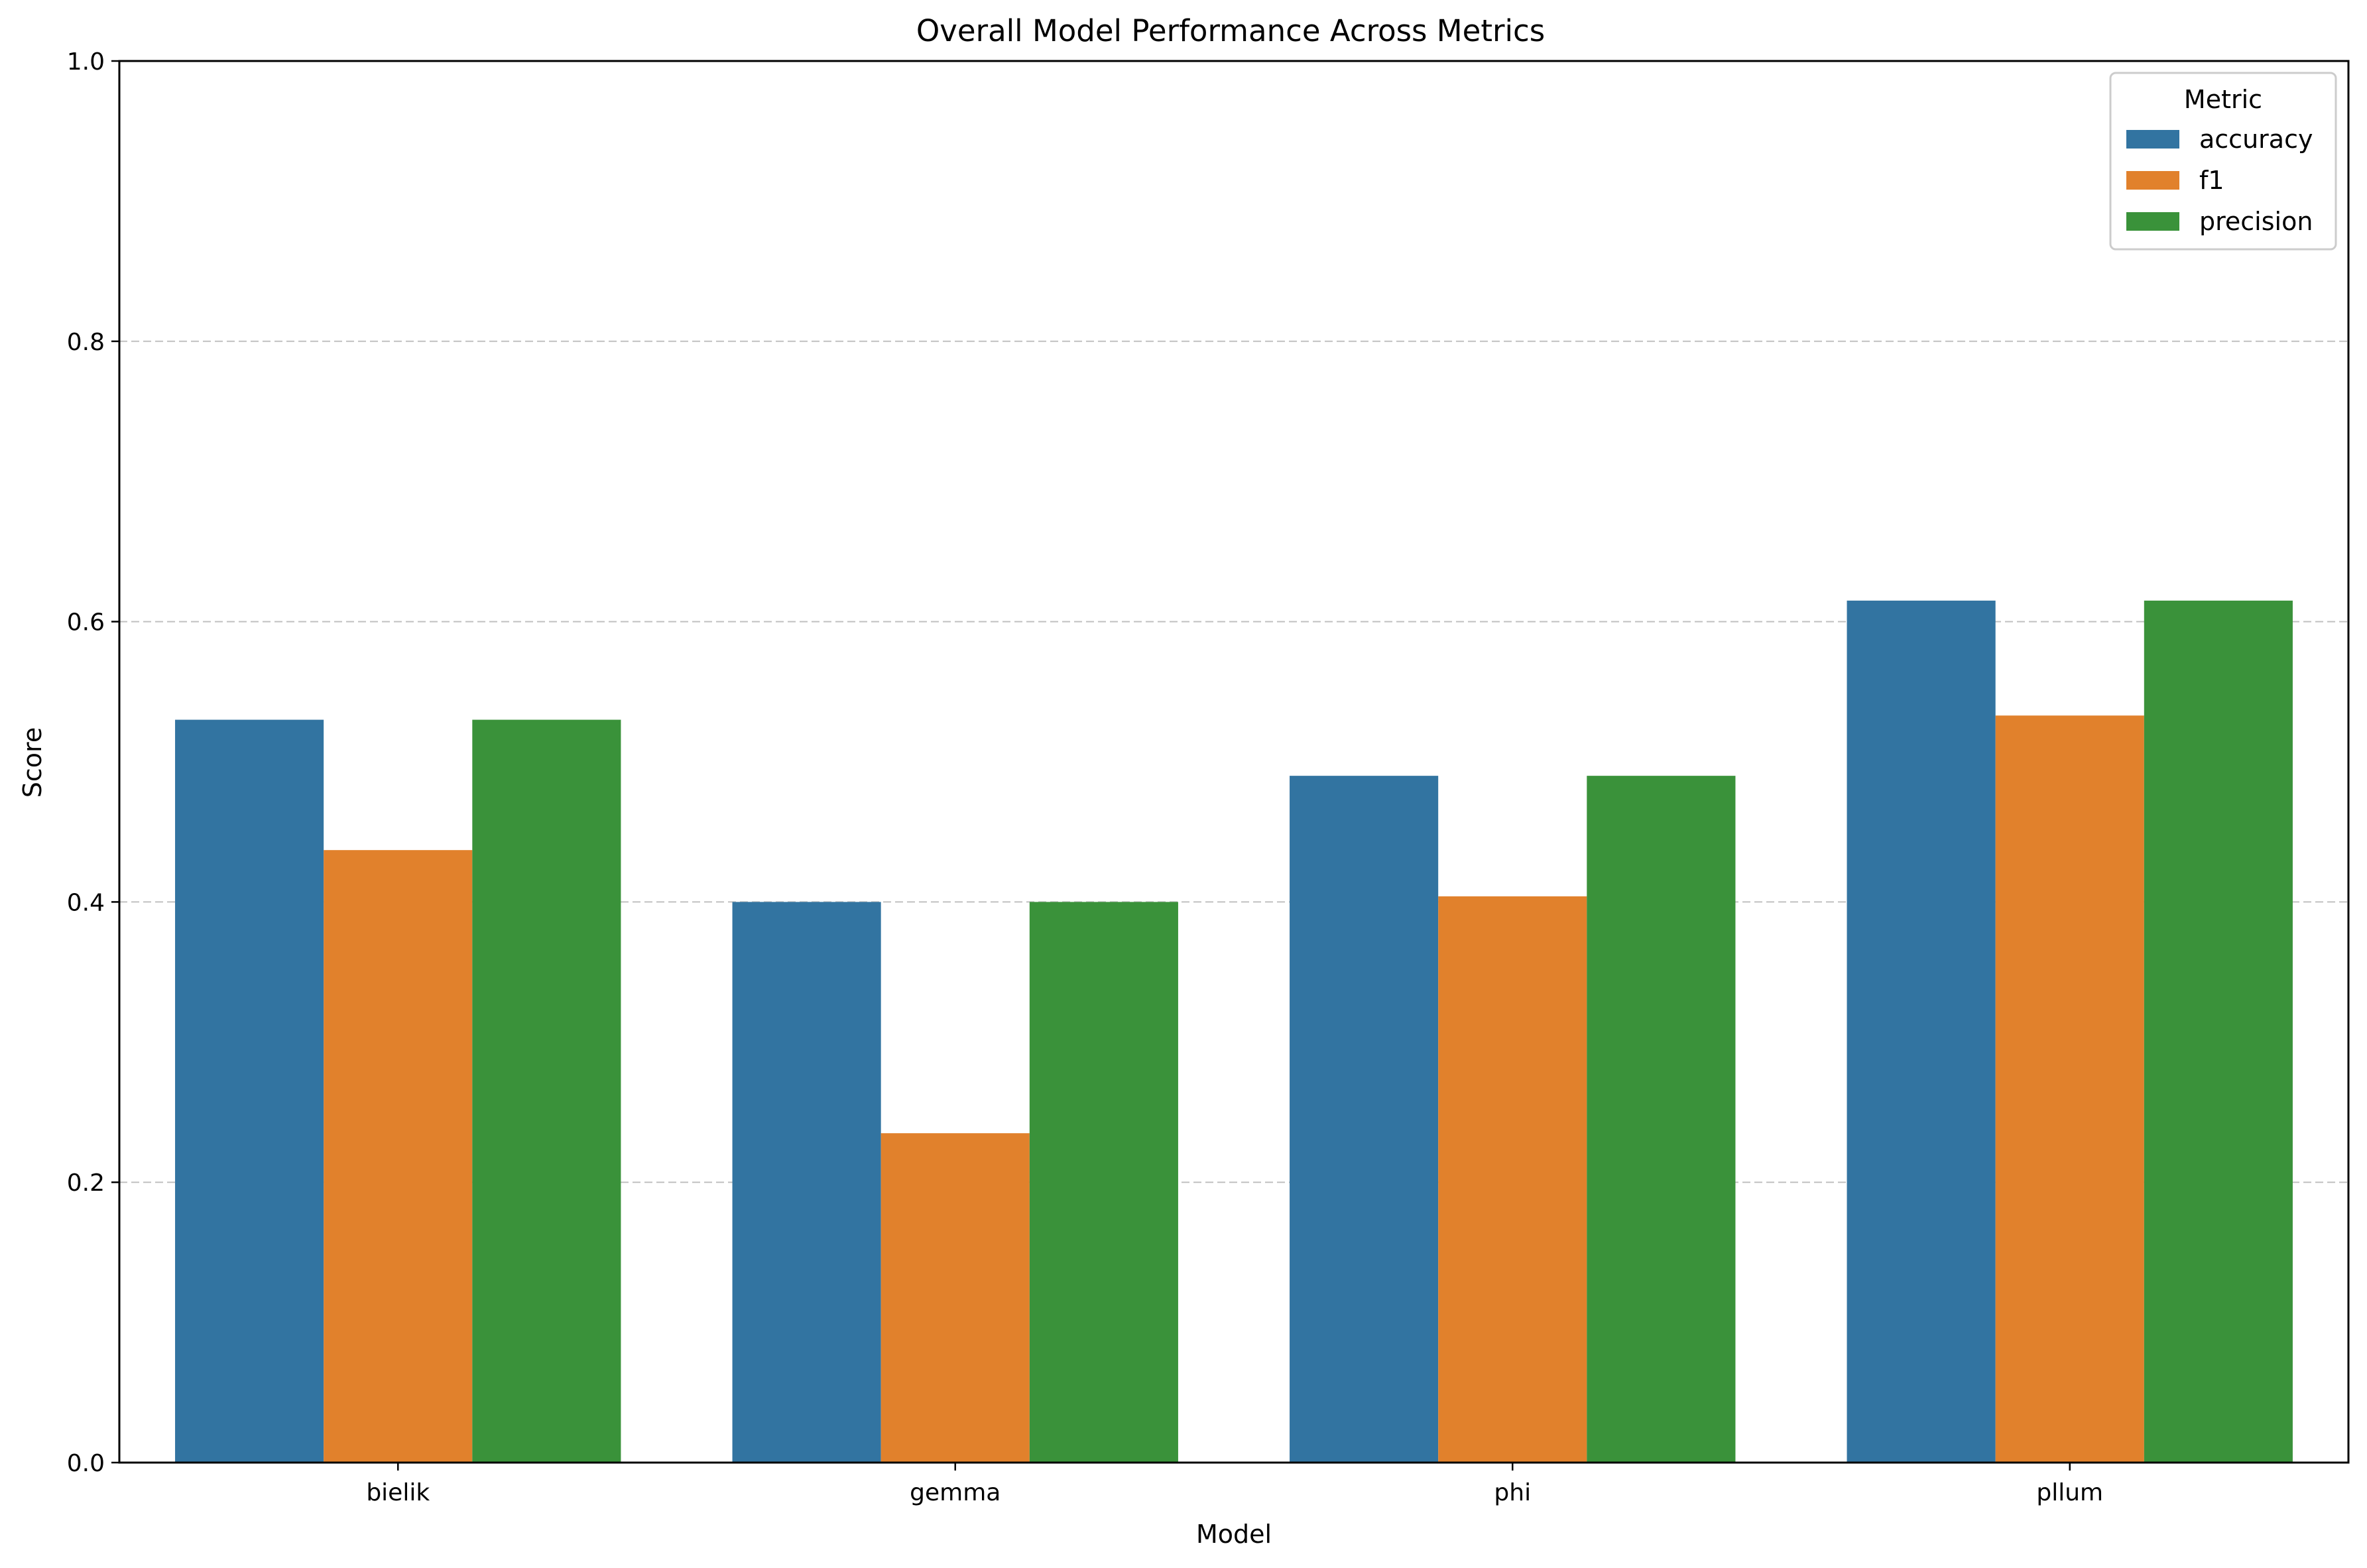  What do you see at coordinates (86, 622) in the screenshot?
I see `y-tick-label: 0.6` at bounding box center [86, 622].